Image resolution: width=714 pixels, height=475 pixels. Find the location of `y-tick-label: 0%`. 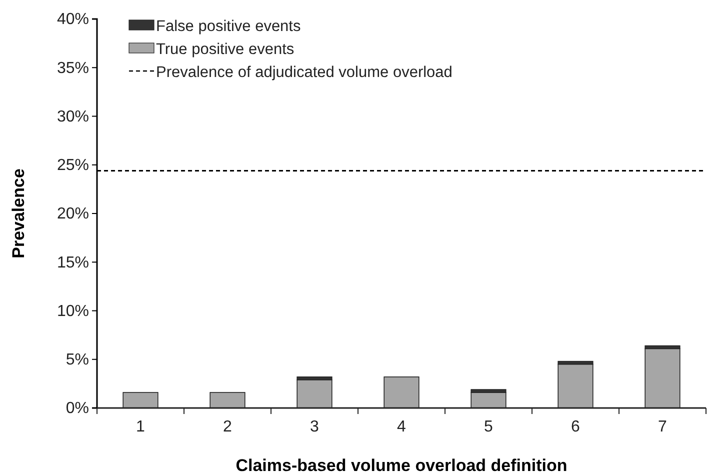

y-tick-label: 0% is located at coordinates (77, 409).